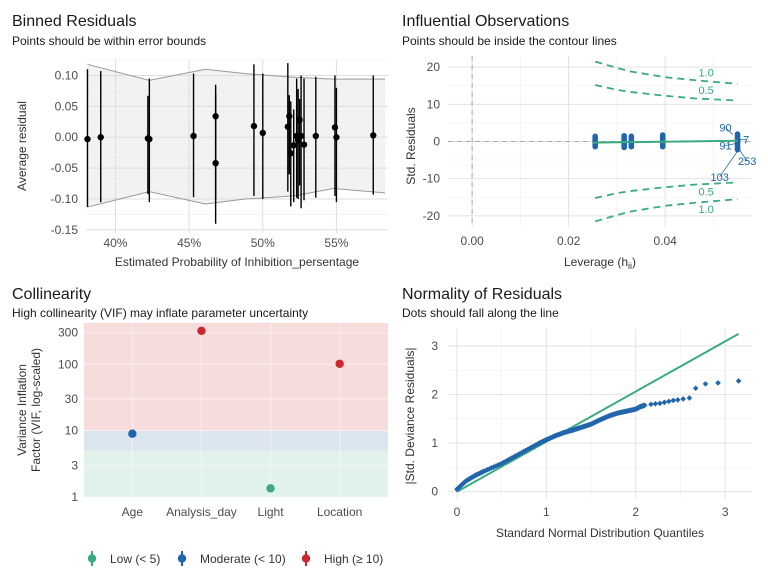 This screenshot has height=576, width=768. I want to click on normality-reference-line, so click(598, 412).